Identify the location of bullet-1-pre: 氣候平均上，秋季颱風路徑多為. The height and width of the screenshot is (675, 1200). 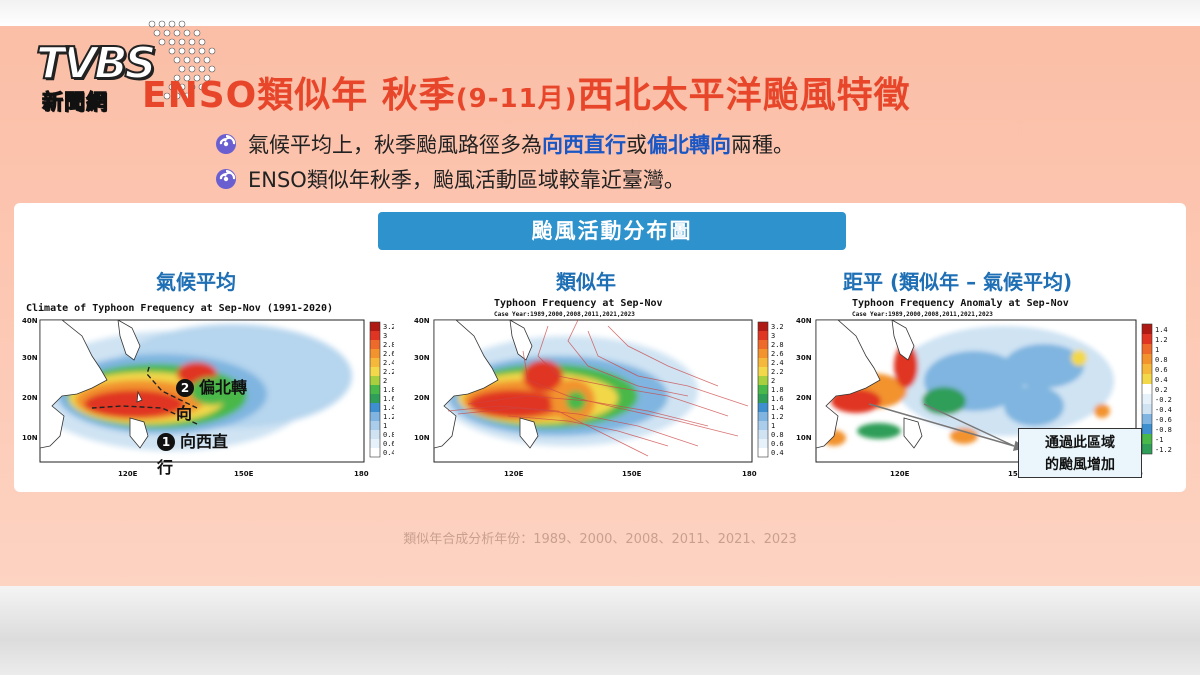
(395, 145).